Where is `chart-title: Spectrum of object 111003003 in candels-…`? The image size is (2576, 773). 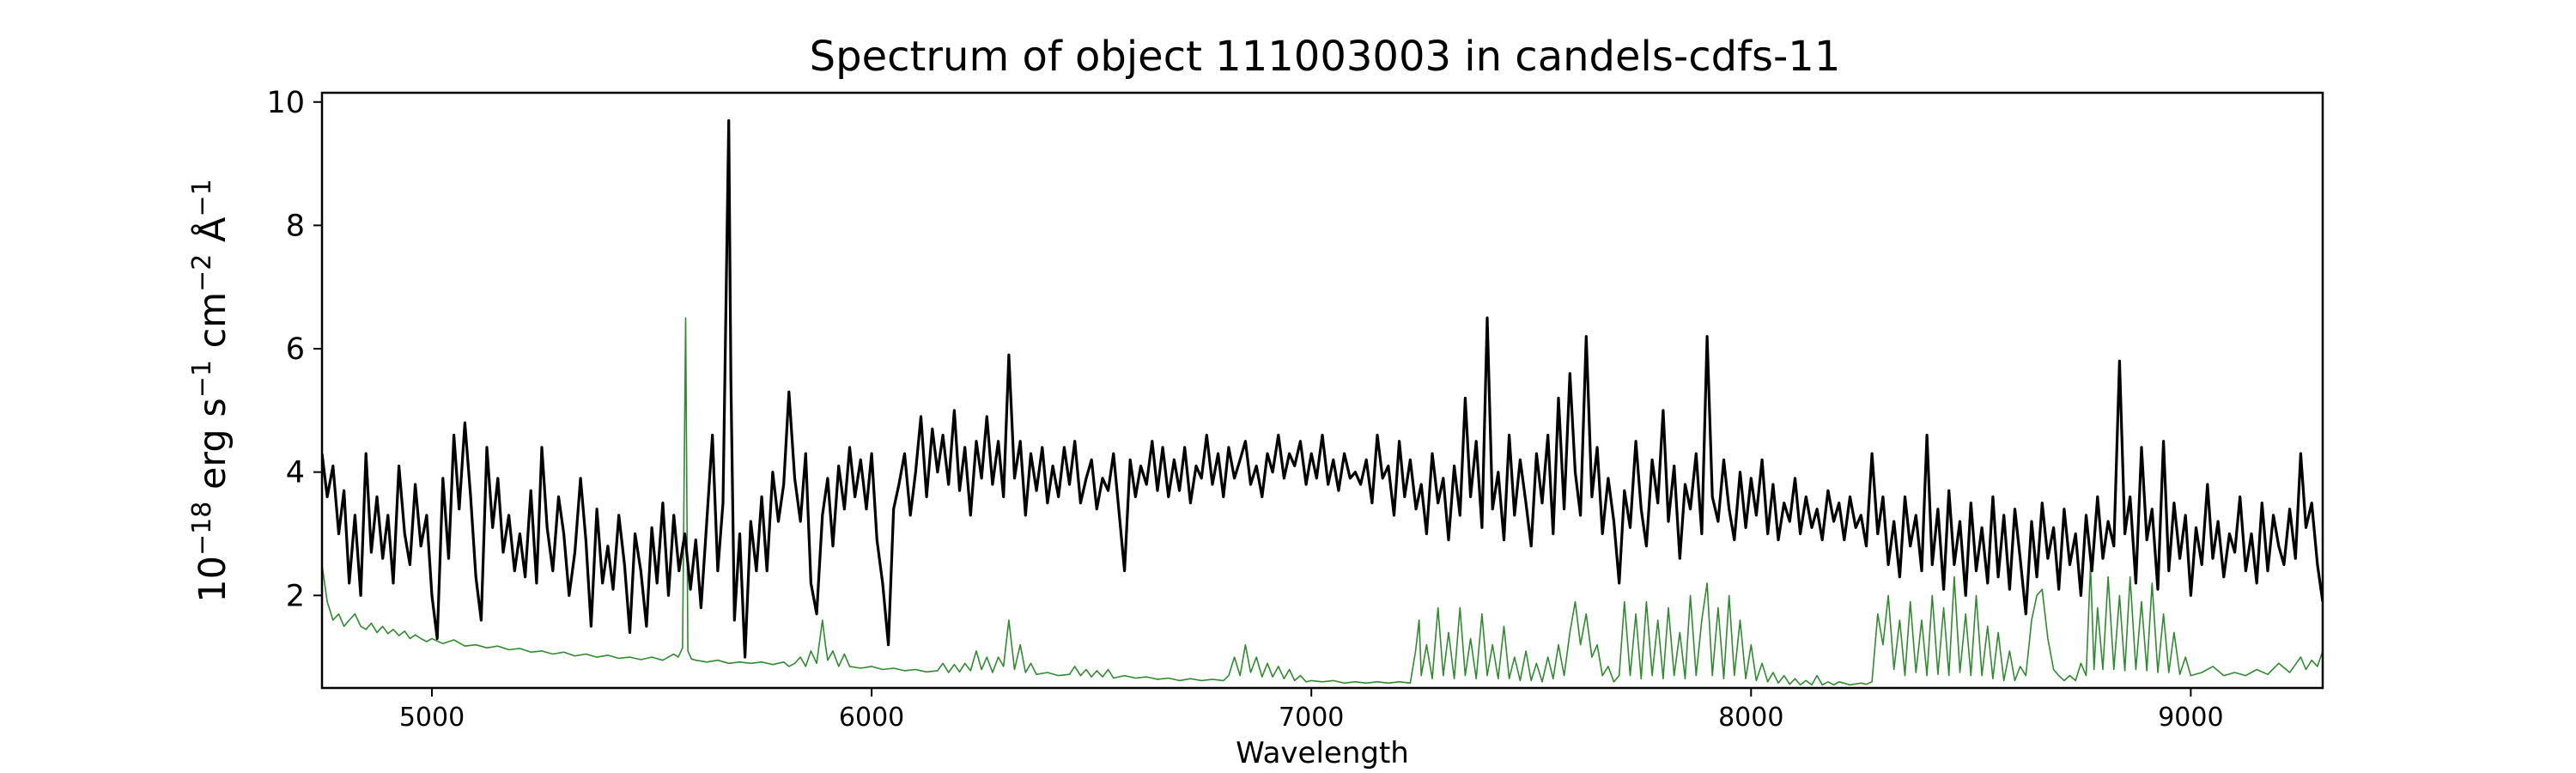
chart-title: Spectrum of object 111003003 in candels-… is located at coordinates (1325, 57).